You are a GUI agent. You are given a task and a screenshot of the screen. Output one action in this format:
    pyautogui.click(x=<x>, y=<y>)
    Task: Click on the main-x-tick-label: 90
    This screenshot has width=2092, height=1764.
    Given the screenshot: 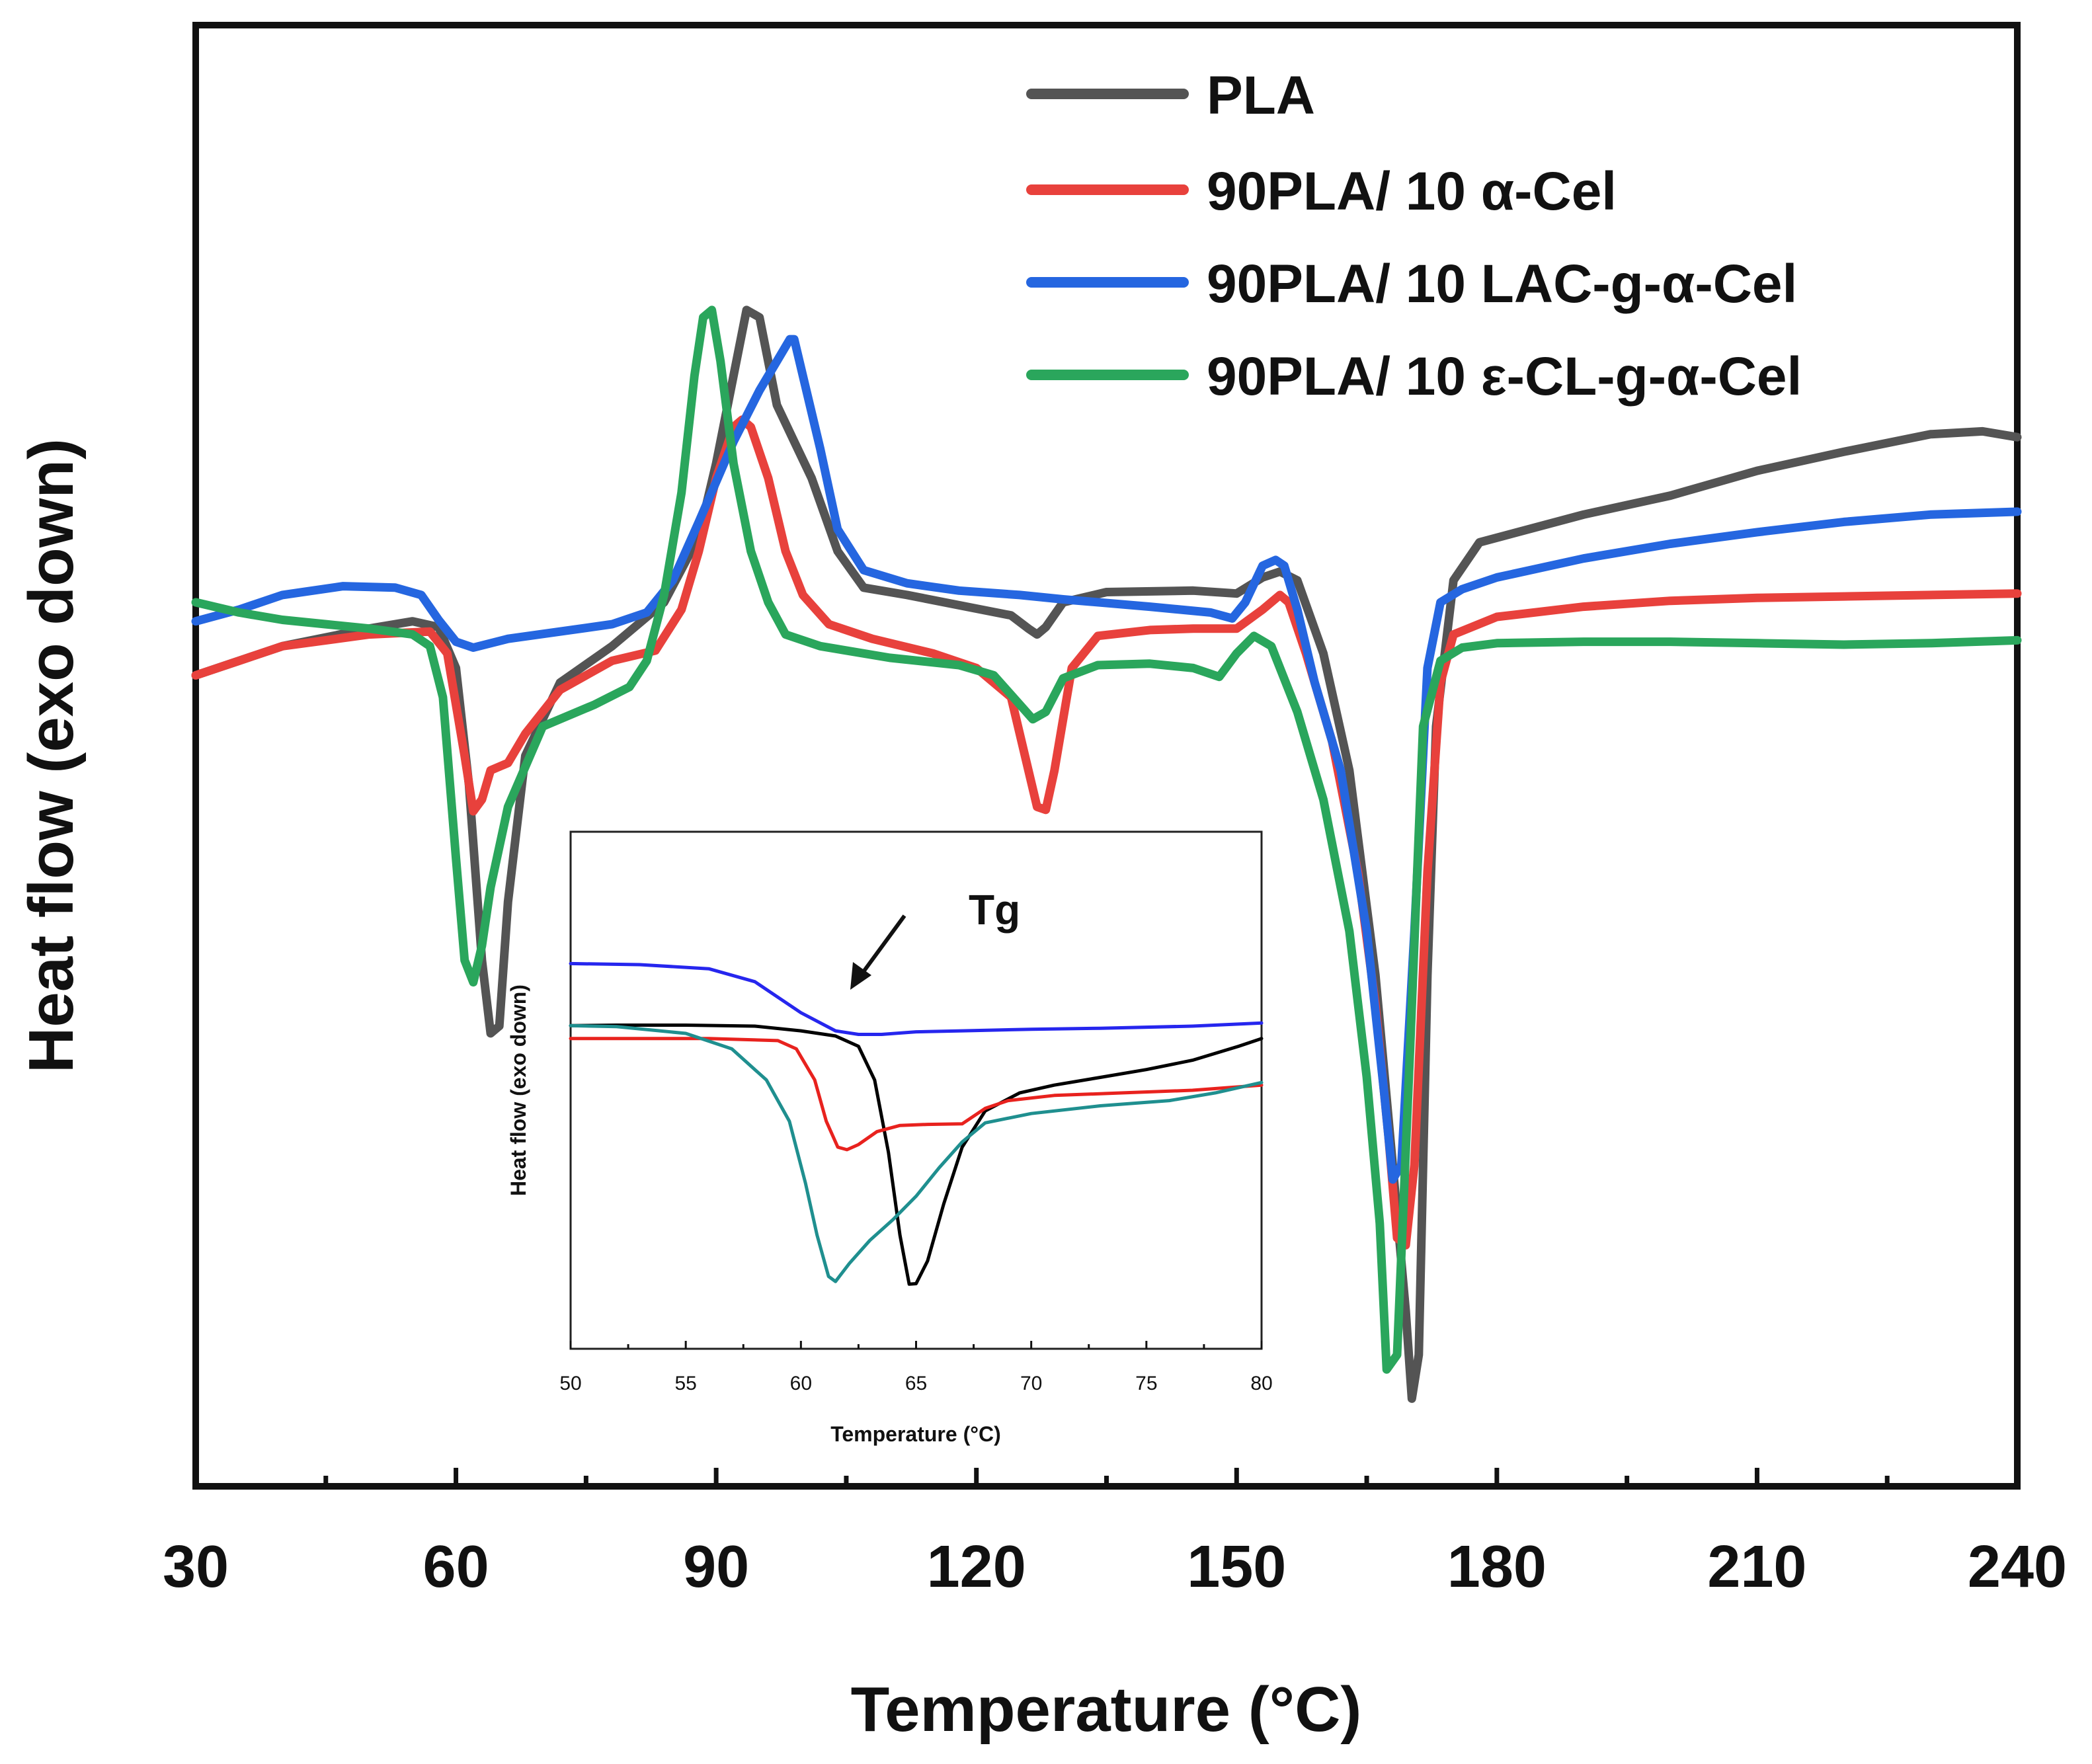 What is the action you would take?
    pyautogui.click(x=716, y=1567)
    